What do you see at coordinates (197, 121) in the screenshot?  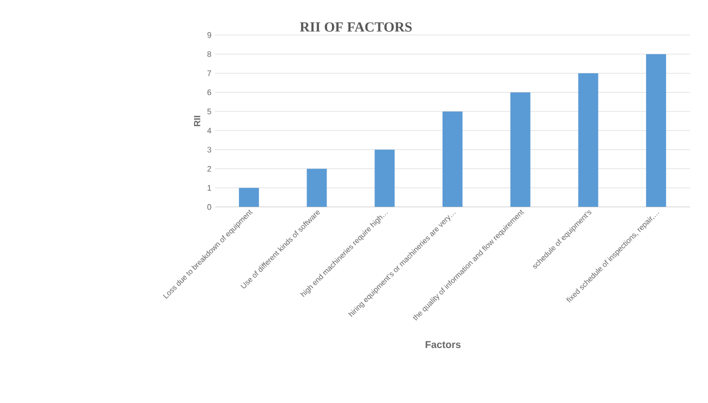 I see `y-axis-title: RII` at bounding box center [197, 121].